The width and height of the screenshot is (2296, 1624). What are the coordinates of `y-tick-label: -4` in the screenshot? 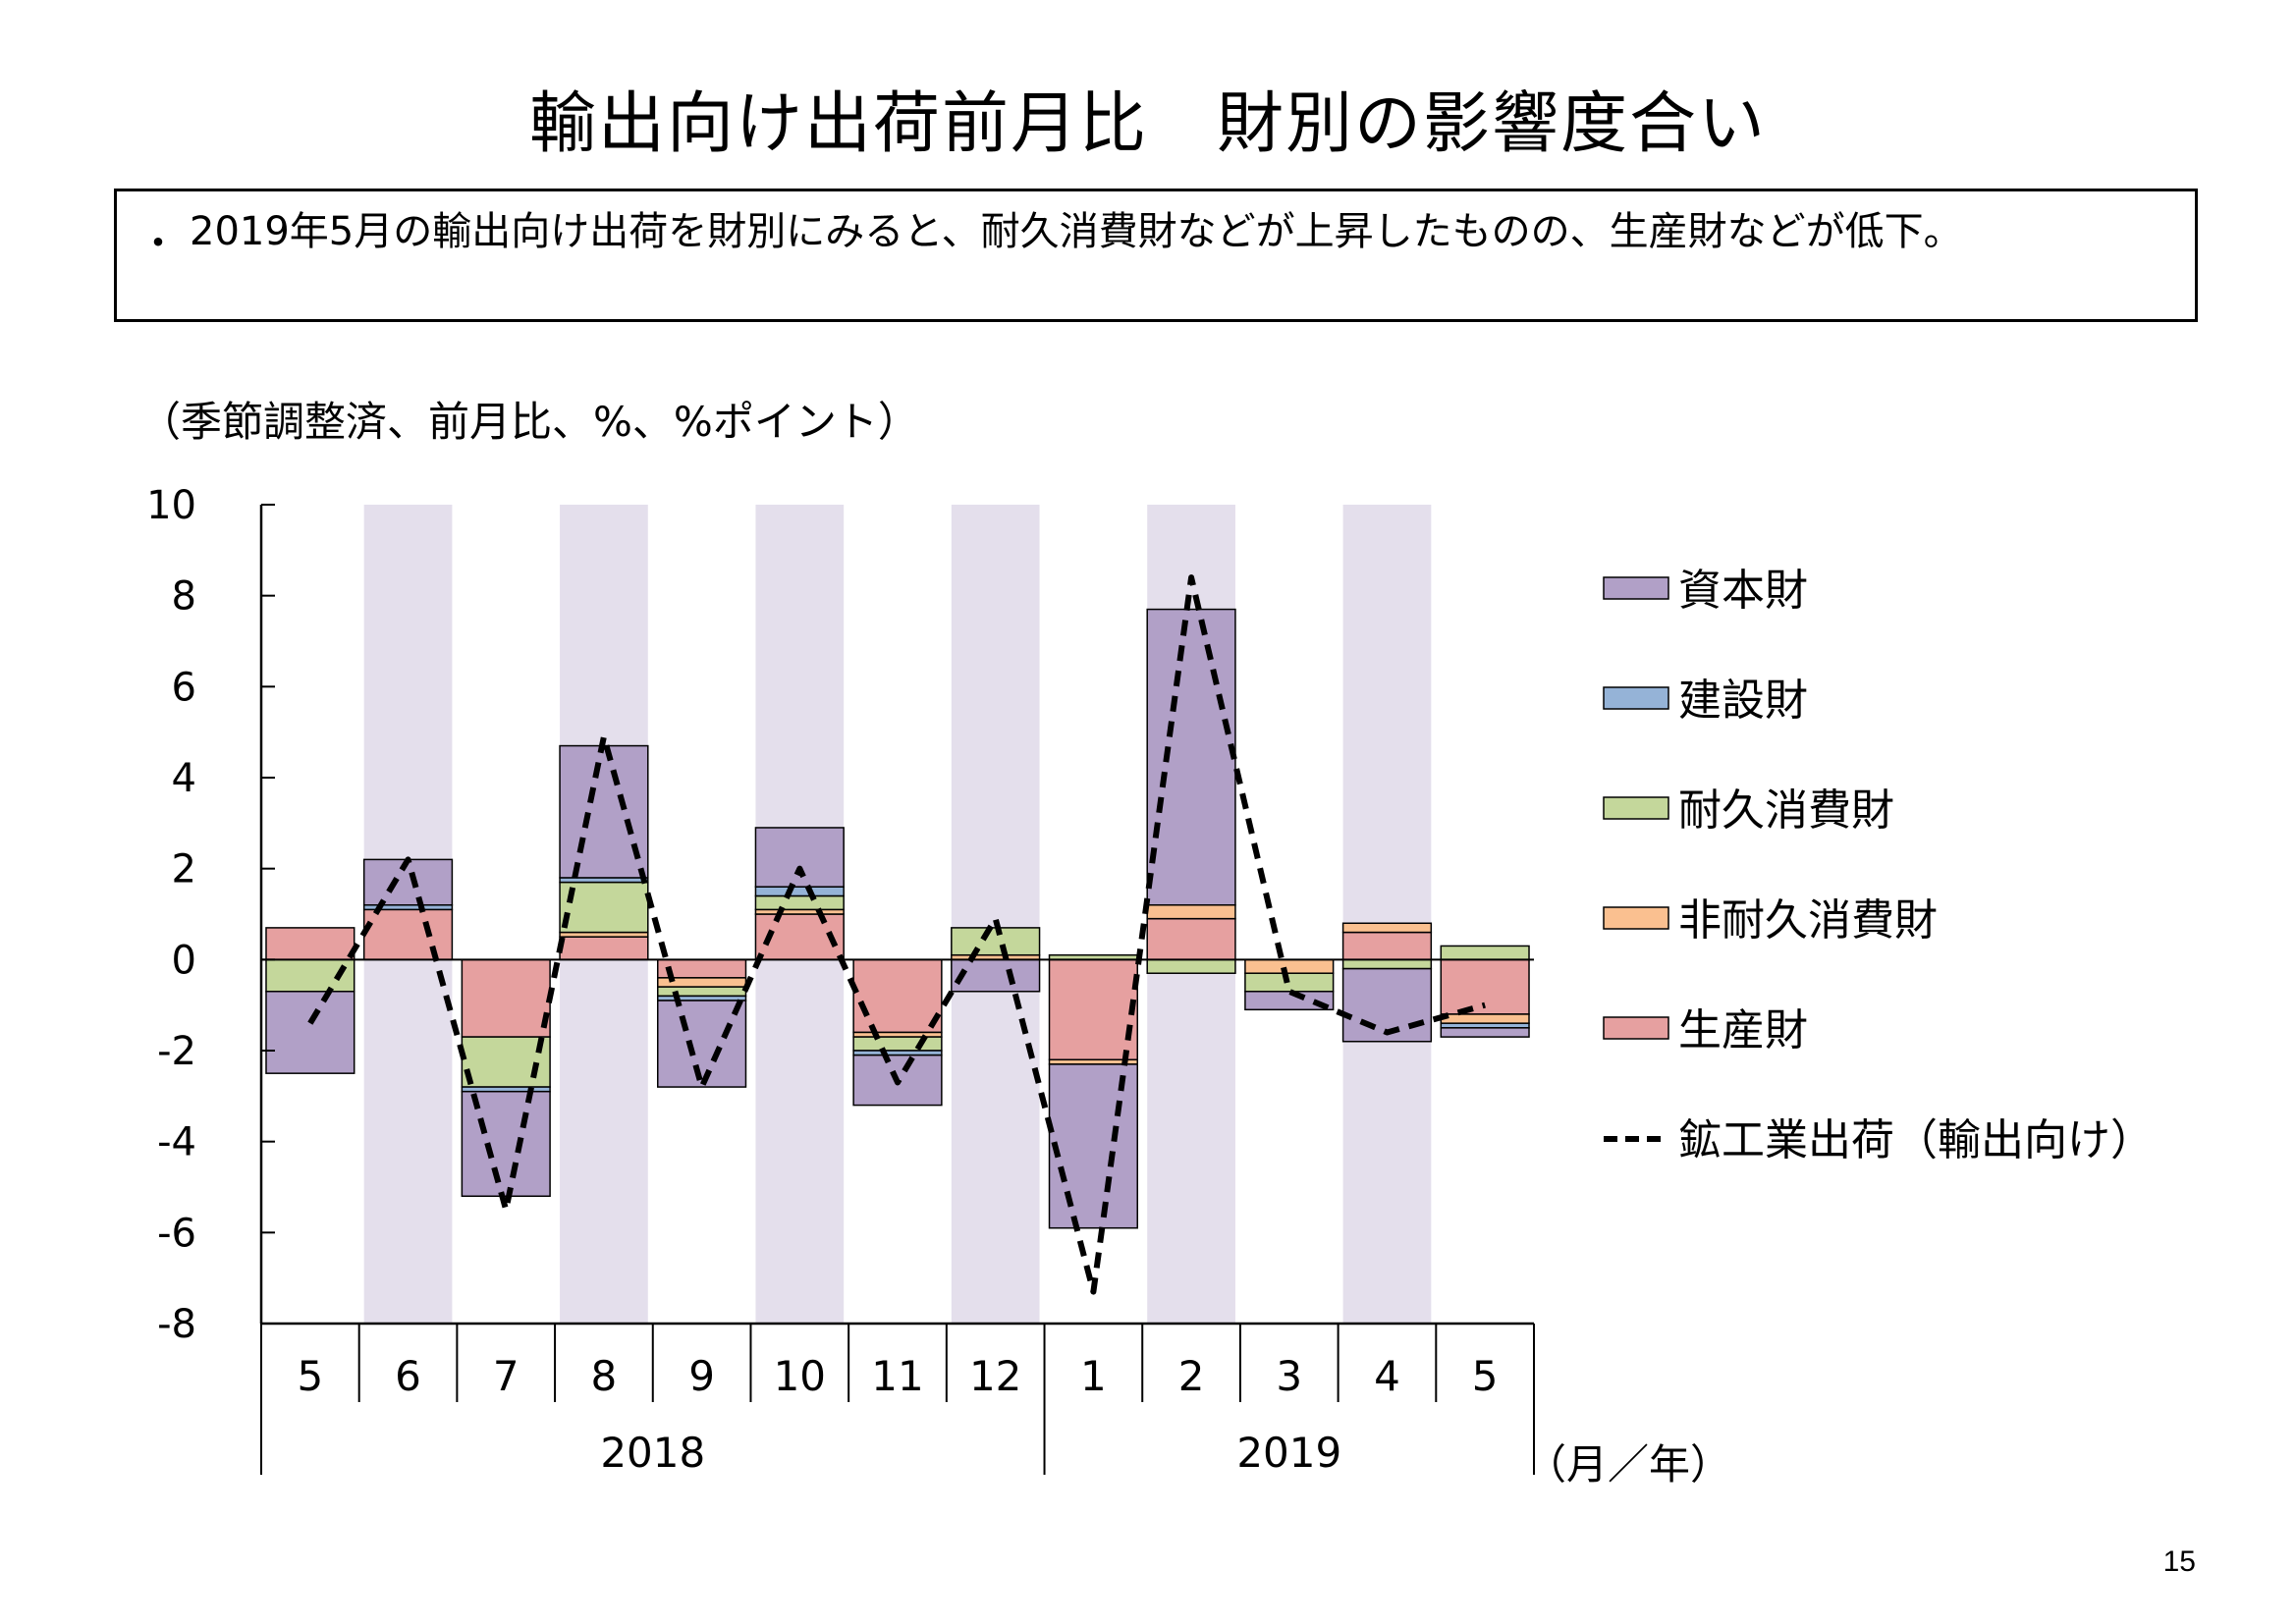 It's located at (176, 1142).